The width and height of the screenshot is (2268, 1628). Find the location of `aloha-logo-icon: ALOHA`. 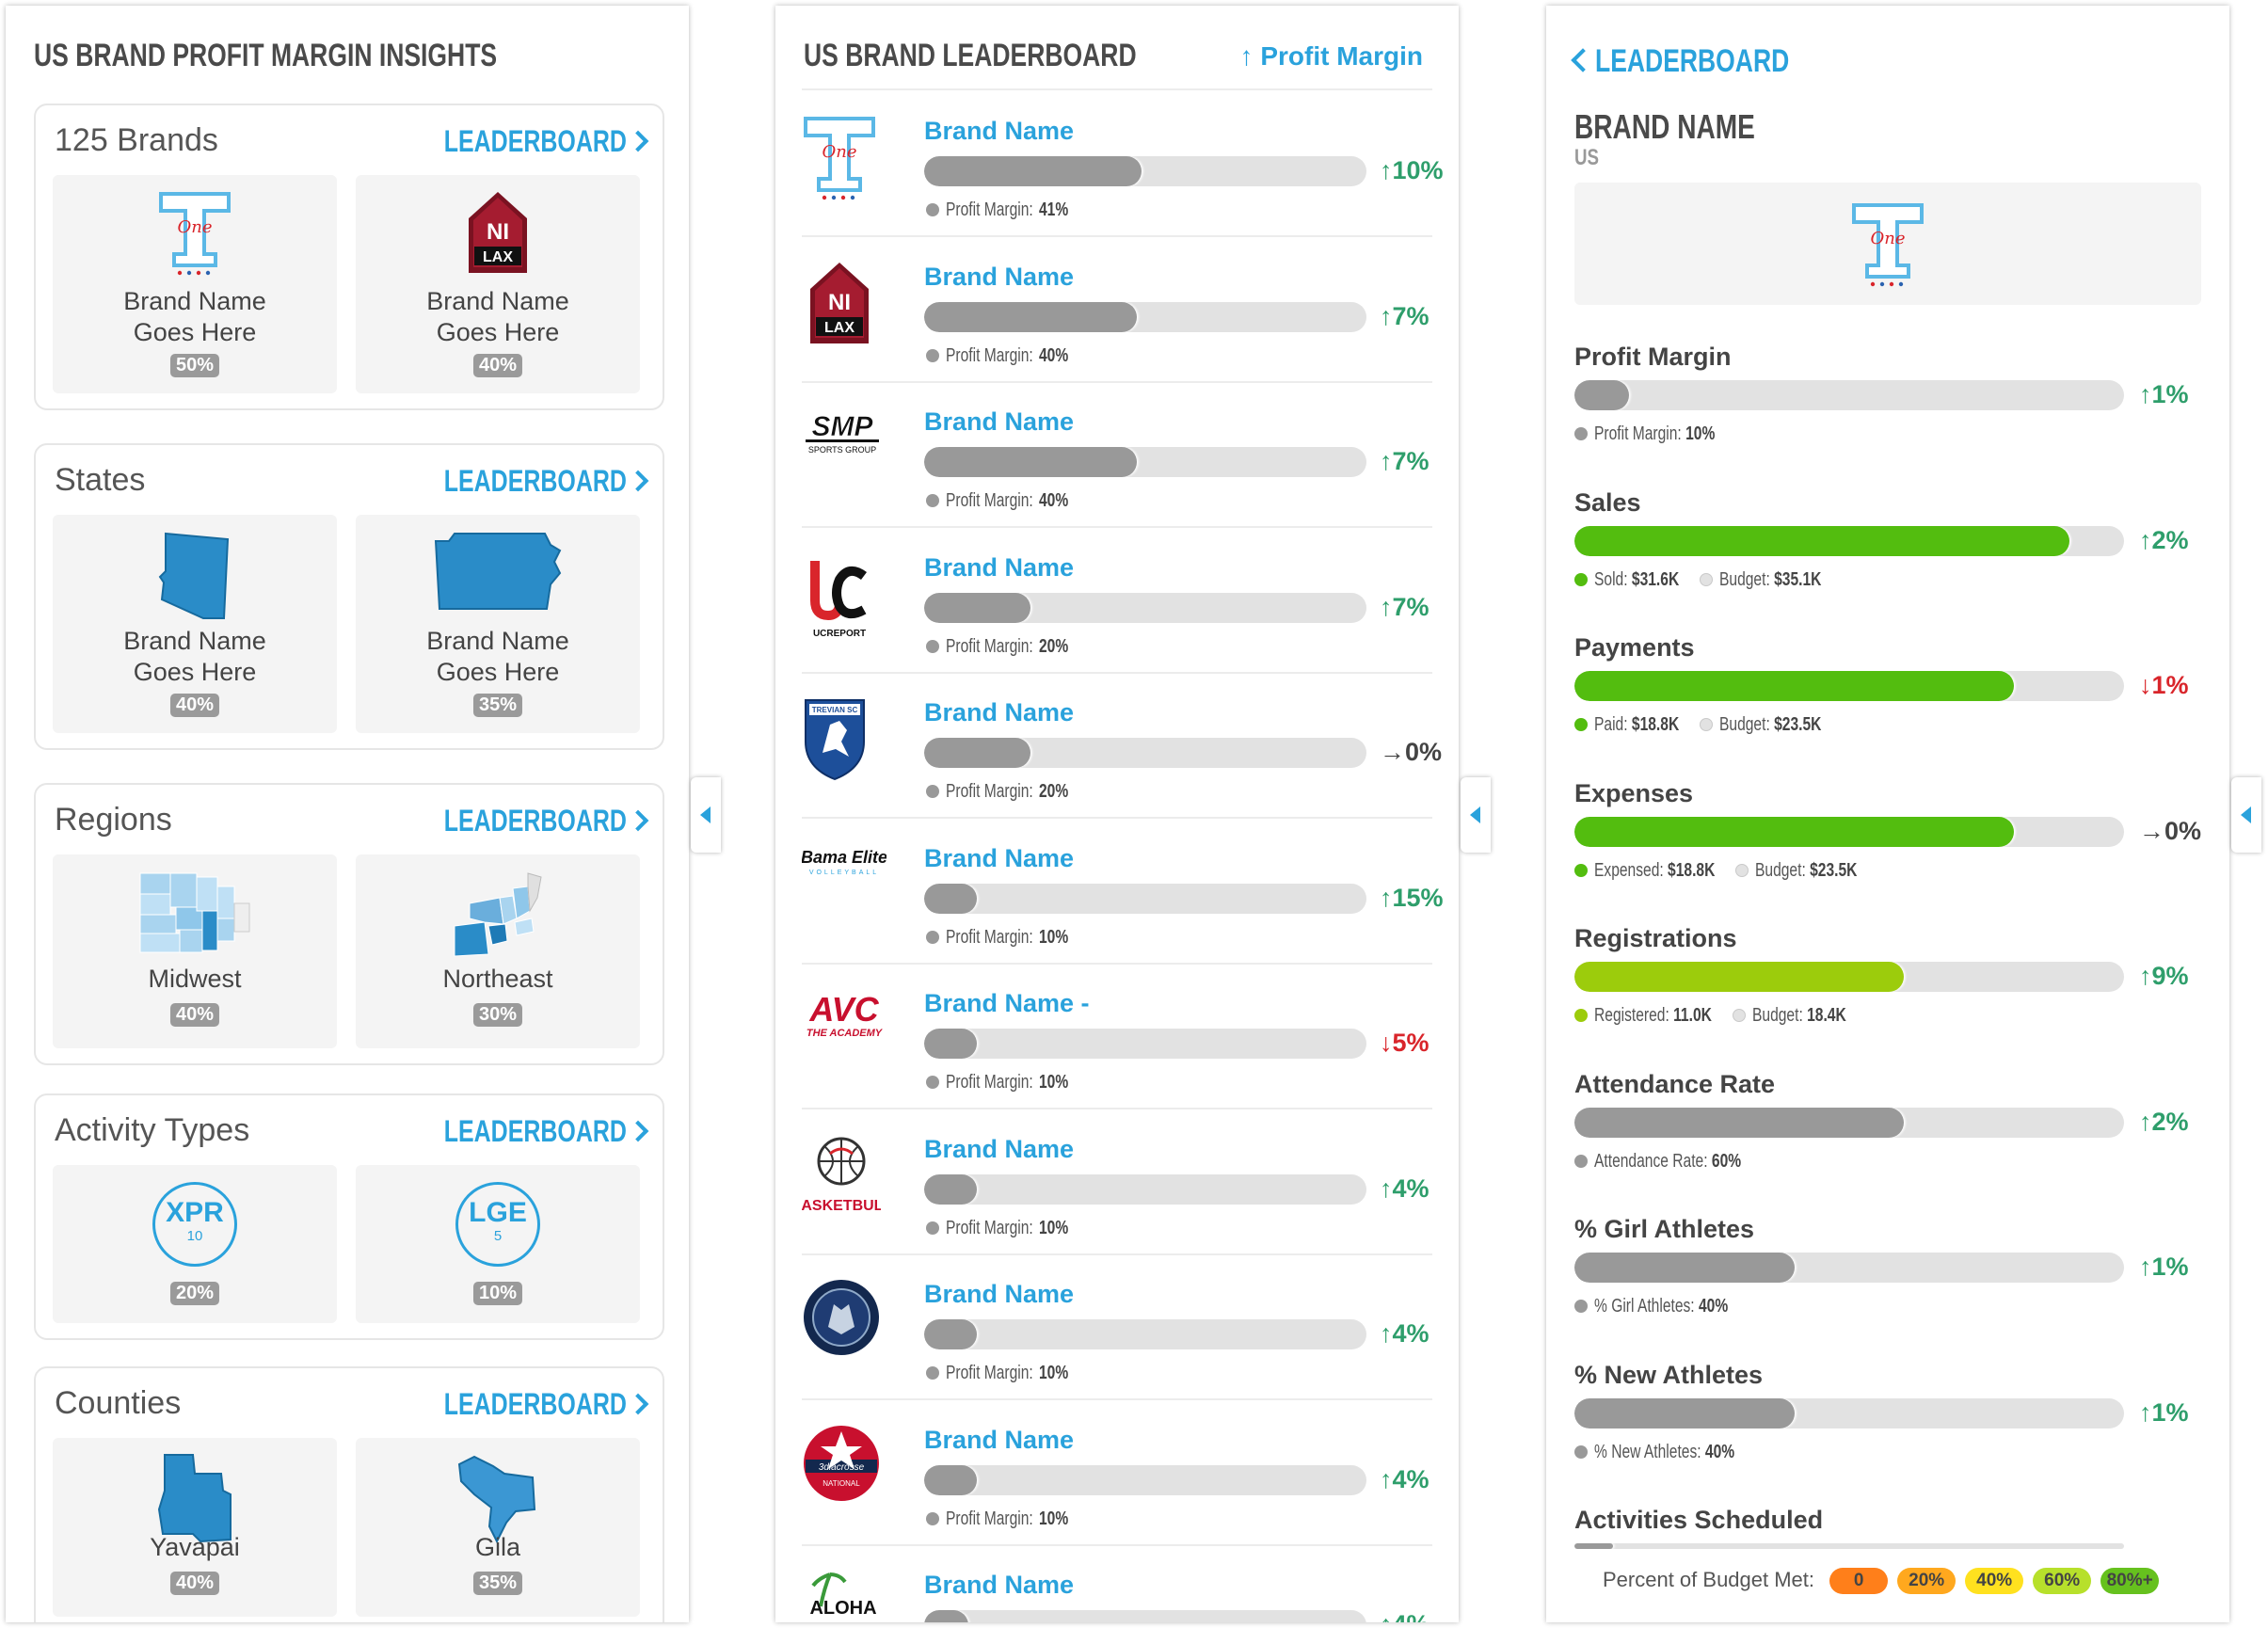

aloha-logo-icon: ALOHA is located at coordinates (842, 1595).